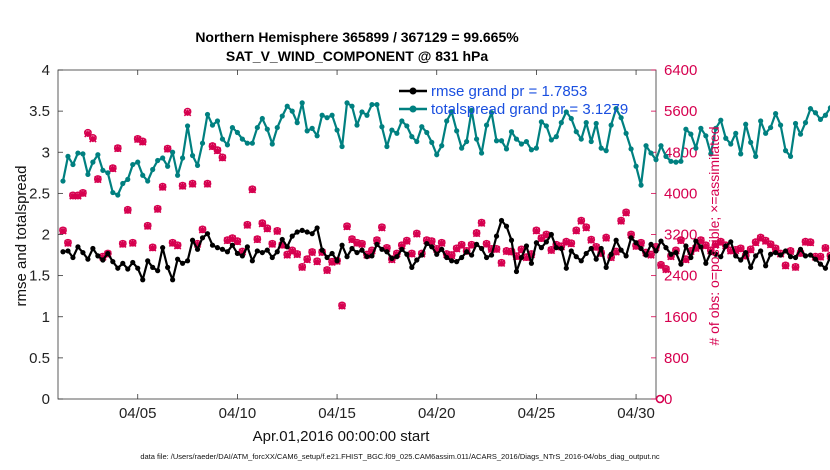  Describe the element at coordinates (46, 235) in the screenshot. I see `y-axis-left: 0 0.5 1 1.5 2 2.5 3 3.5 4` at that location.